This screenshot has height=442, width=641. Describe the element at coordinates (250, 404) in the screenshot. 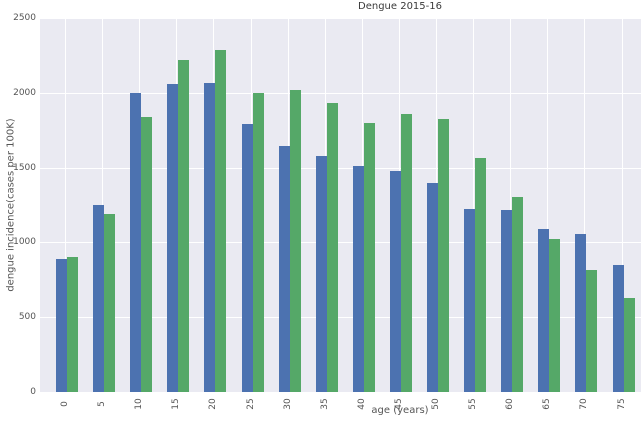

I see `x-tick-25: 25` at that location.